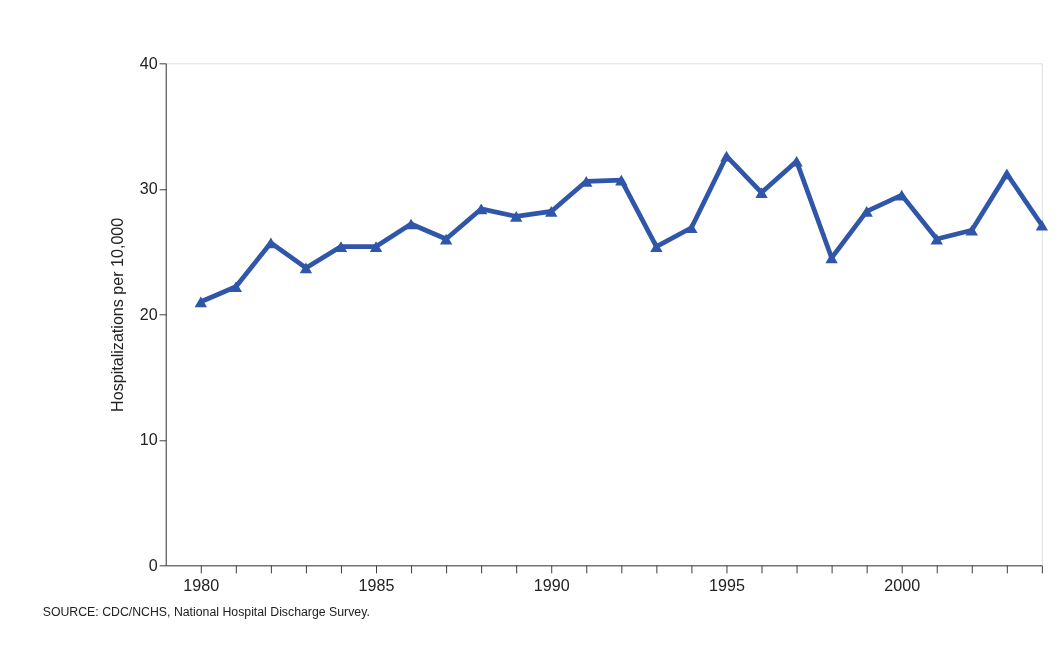 This screenshot has height=668, width=1058. What do you see at coordinates (148, 188) in the screenshot?
I see `y-tick-label: 30` at bounding box center [148, 188].